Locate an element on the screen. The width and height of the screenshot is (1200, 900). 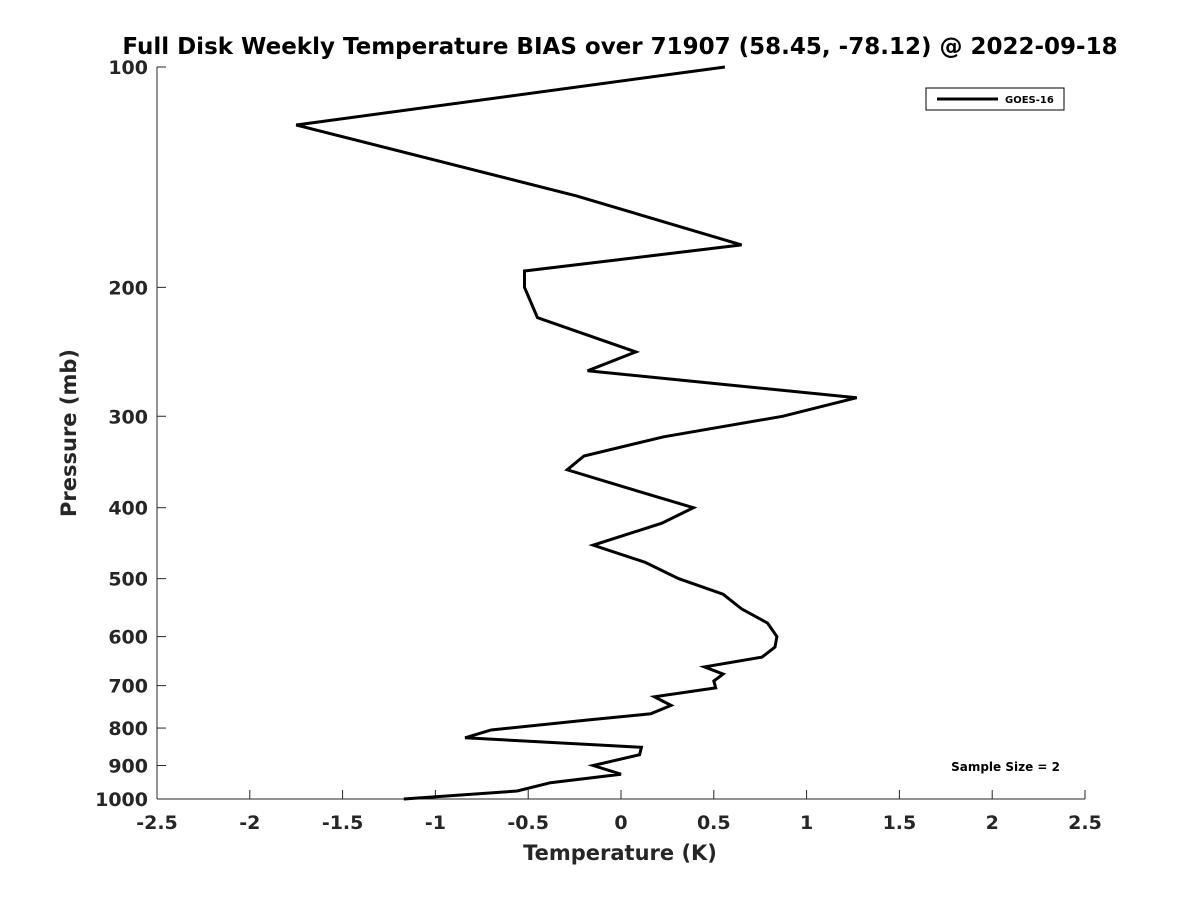
x-tick-label: 2 is located at coordinates (992, 823).